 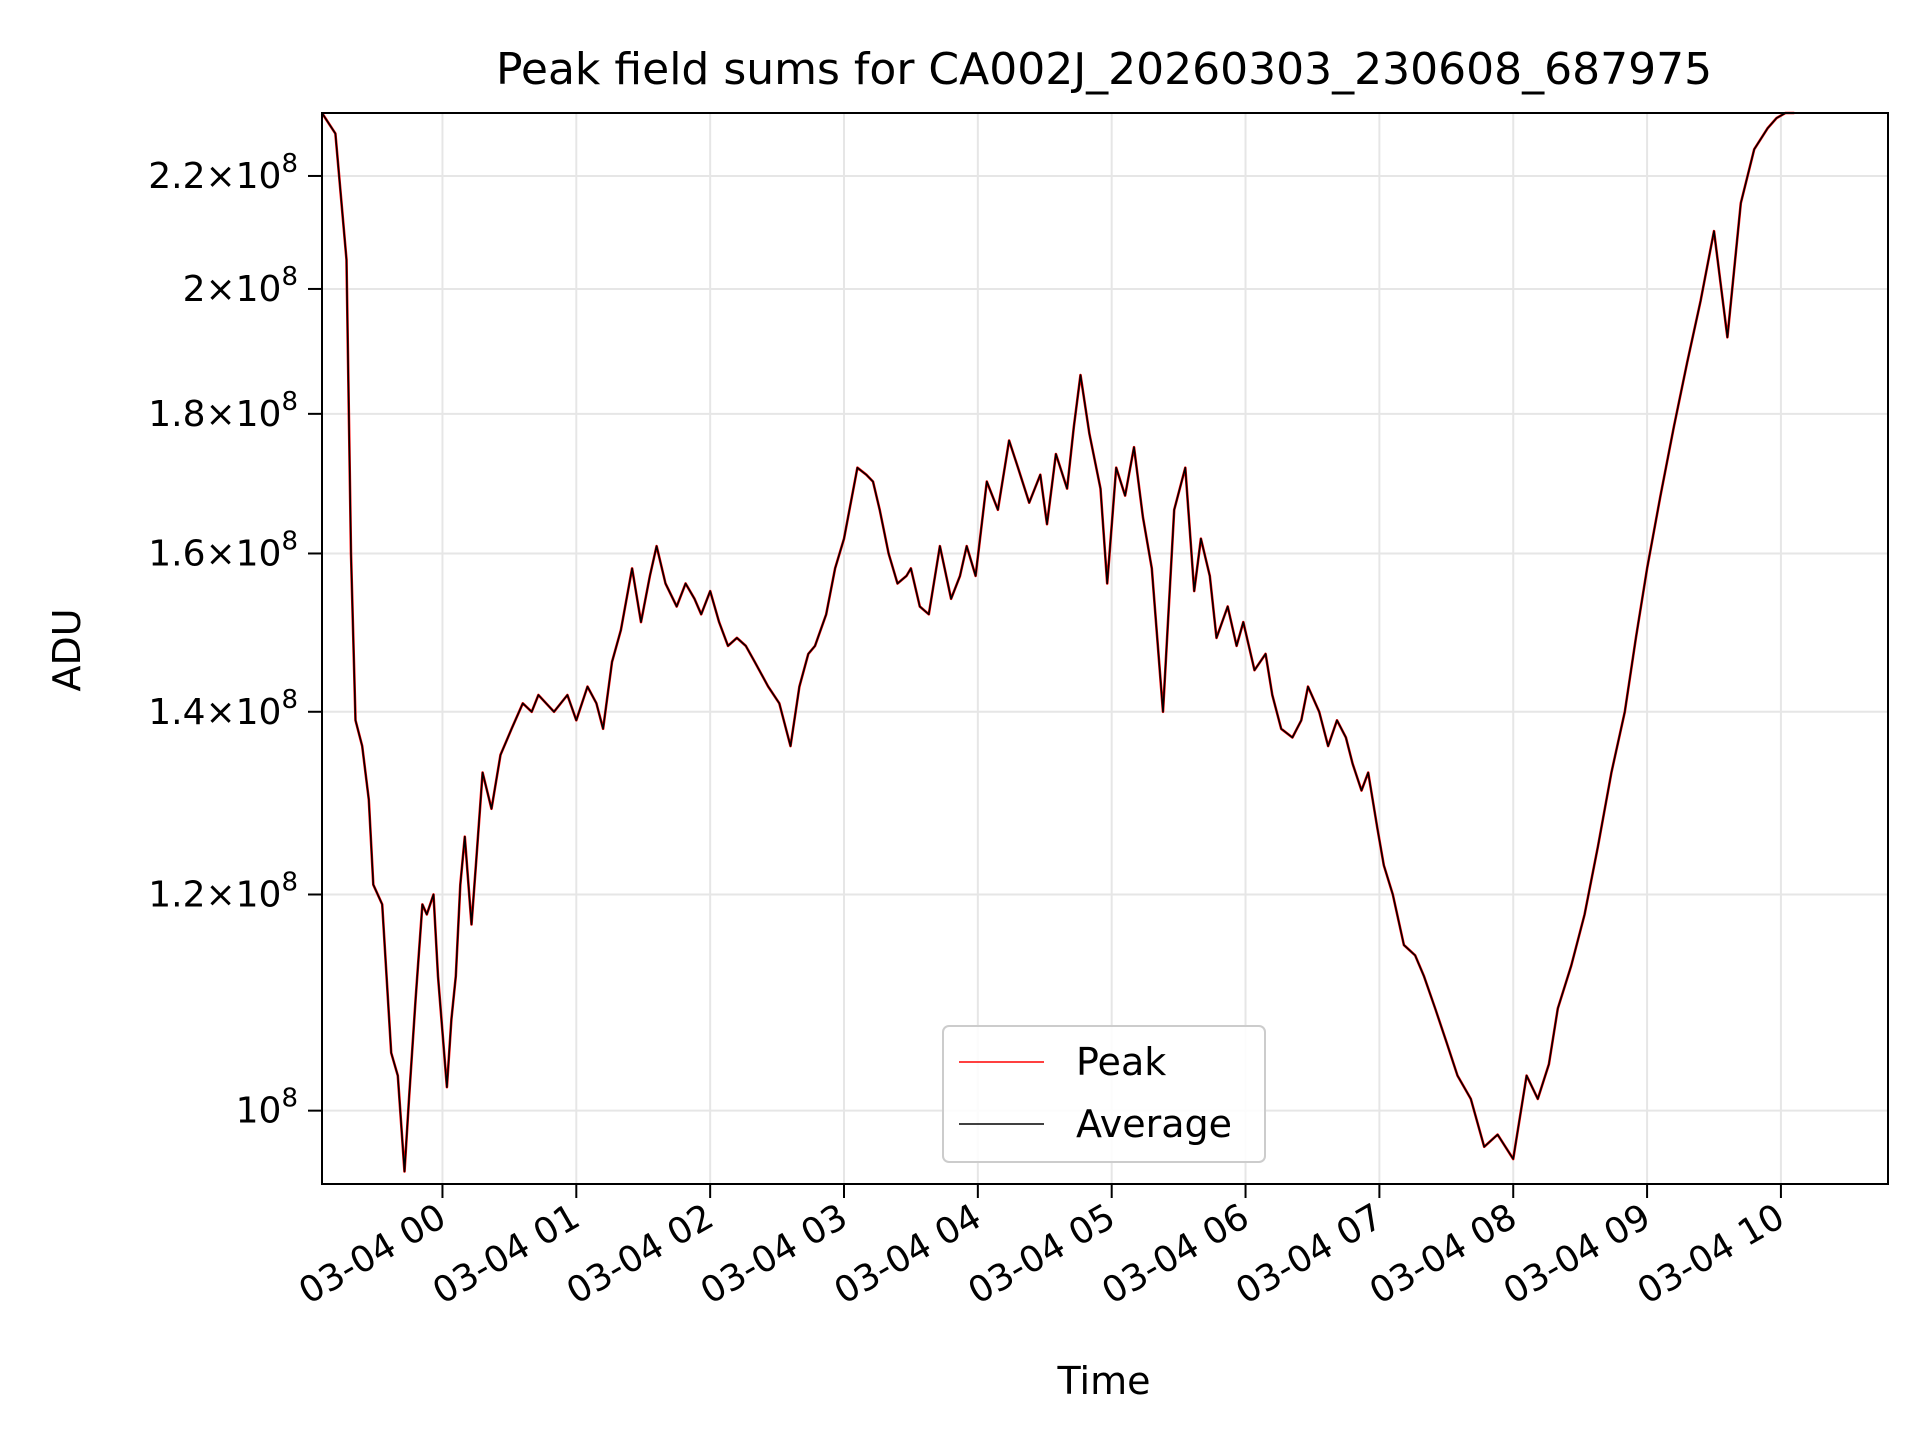 I want to click on x-axis-label: Time, so click(x=1104, y=1381).